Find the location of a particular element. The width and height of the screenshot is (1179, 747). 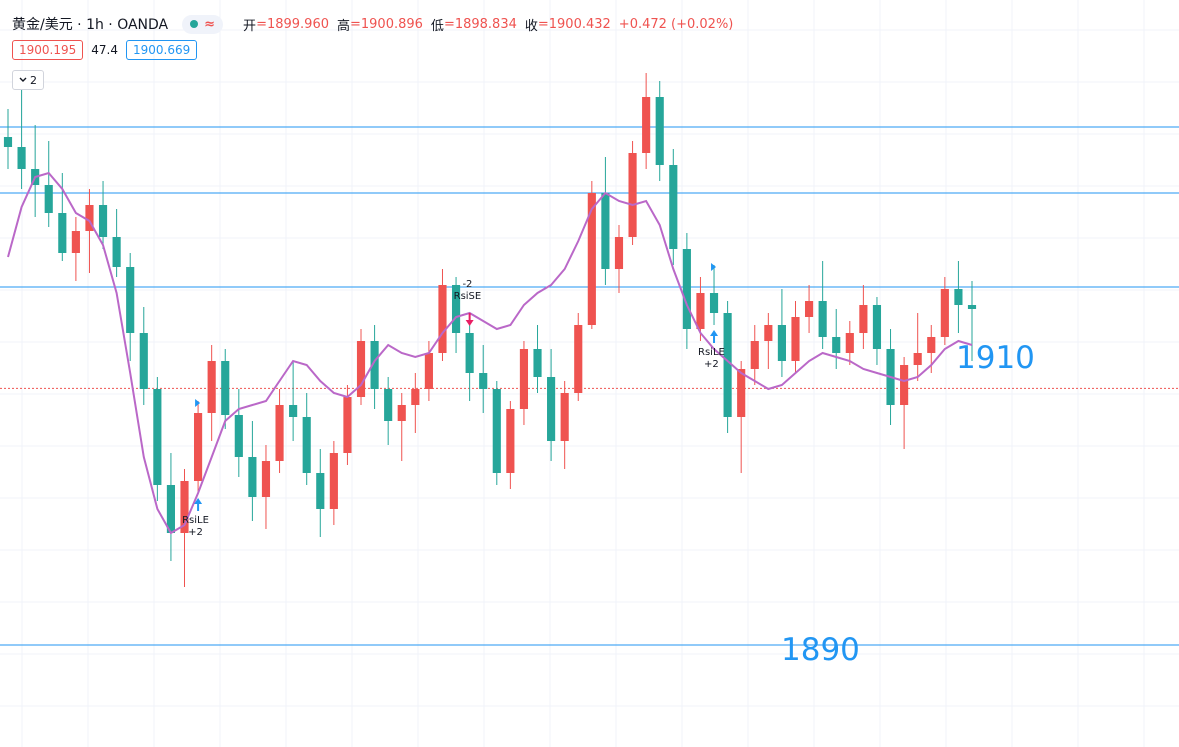

signal-label-rsile-2: RsiLE +2 is located at coordinates (711, 359).